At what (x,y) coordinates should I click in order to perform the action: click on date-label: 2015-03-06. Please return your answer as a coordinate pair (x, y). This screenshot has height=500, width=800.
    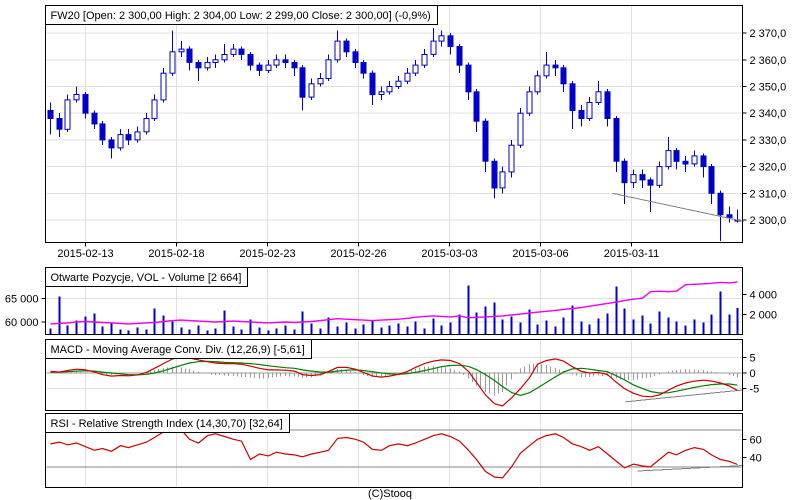
    Looking at the image, I should click on (540, 254).